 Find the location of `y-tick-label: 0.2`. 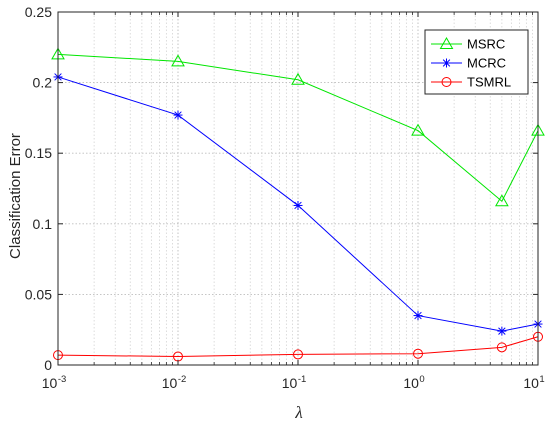

y-tick-label: 0.2 is located at coordinates (43, 83).